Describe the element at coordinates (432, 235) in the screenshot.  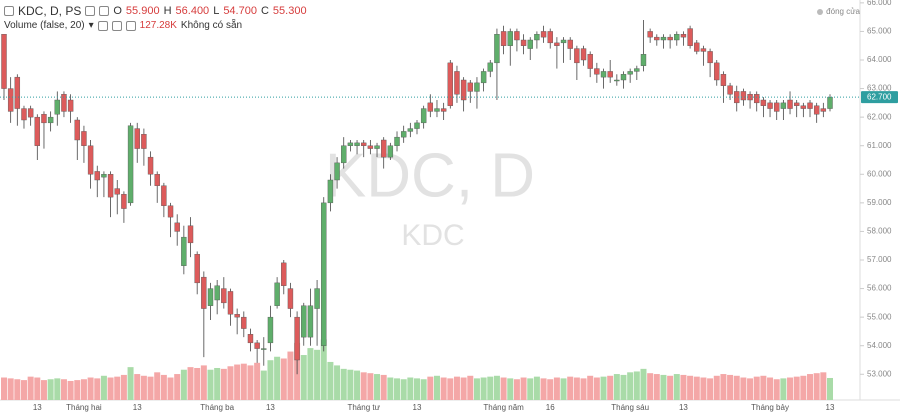
I see `watermark-sub: KDC` at that location.